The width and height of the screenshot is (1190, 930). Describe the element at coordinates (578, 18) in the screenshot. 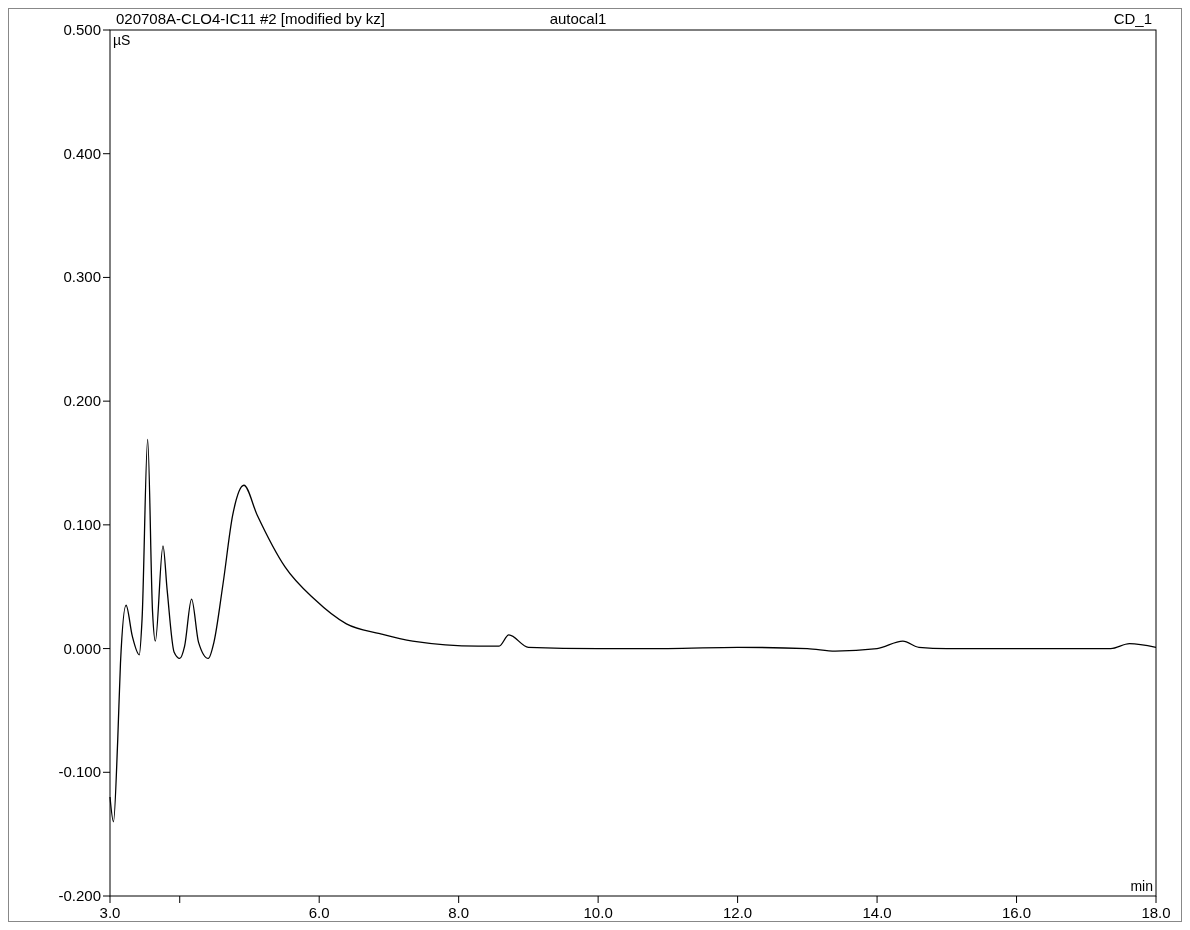

I see `text: autocal1` at that location.